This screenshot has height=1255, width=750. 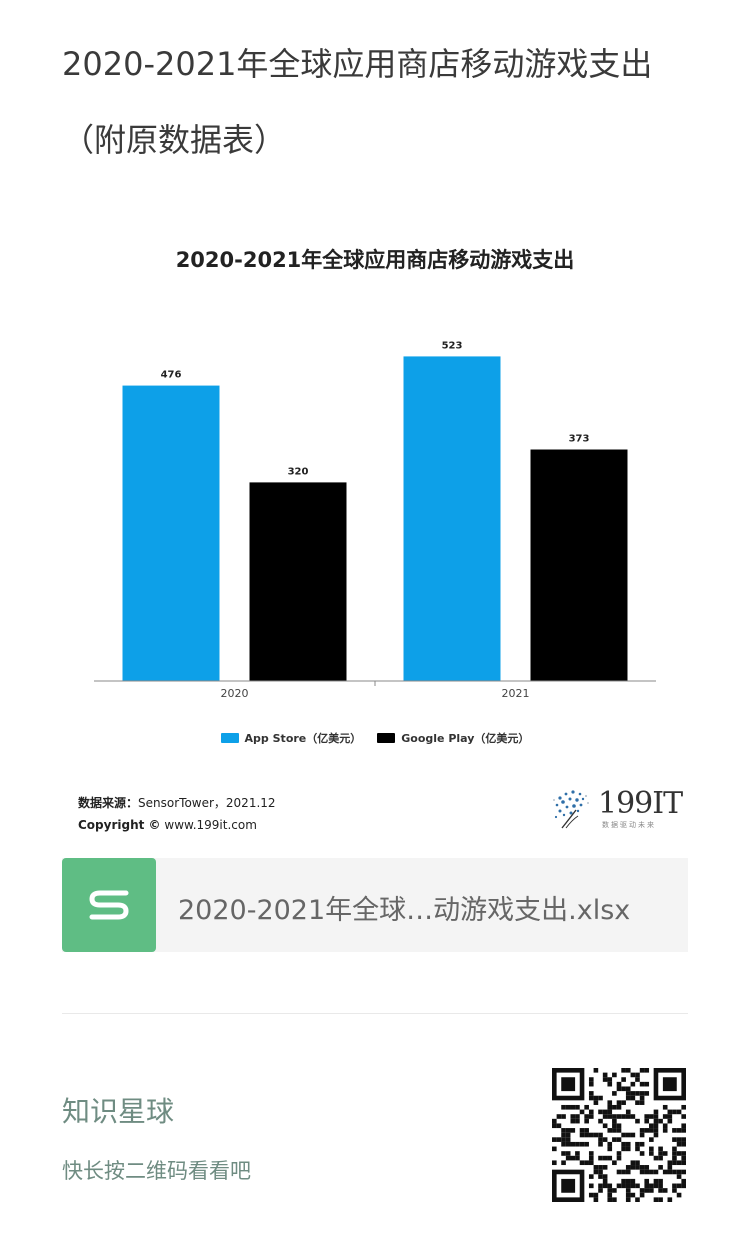 I want to click on data-label-2020-series-1: 320, so click(x=298, y=471).